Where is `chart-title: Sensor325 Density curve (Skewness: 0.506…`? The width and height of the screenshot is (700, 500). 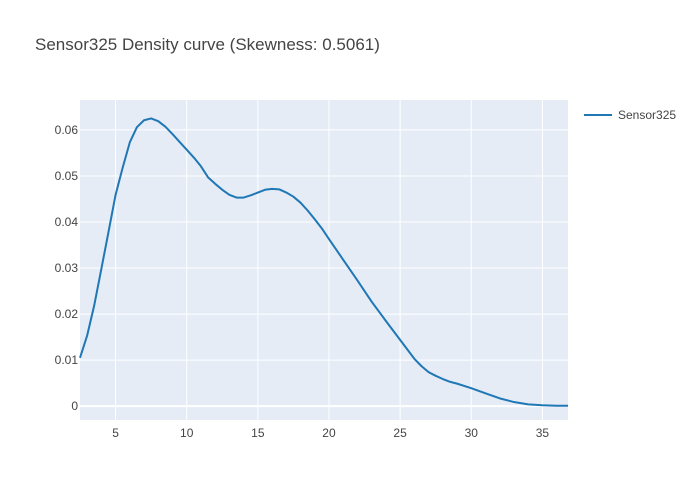 chart-title: Sensor325 Density curve (Skewness: 0.506… is located at coordinates (207, 44).